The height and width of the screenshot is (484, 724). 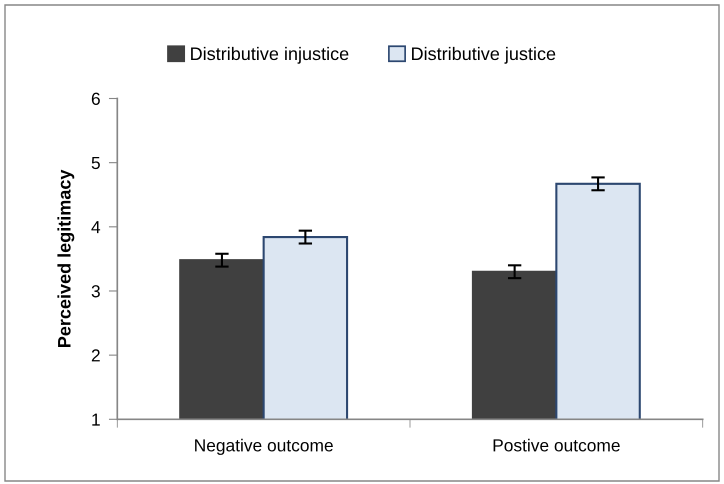 I want to click on y-tick-label: 2, so click(x=96, y=355).